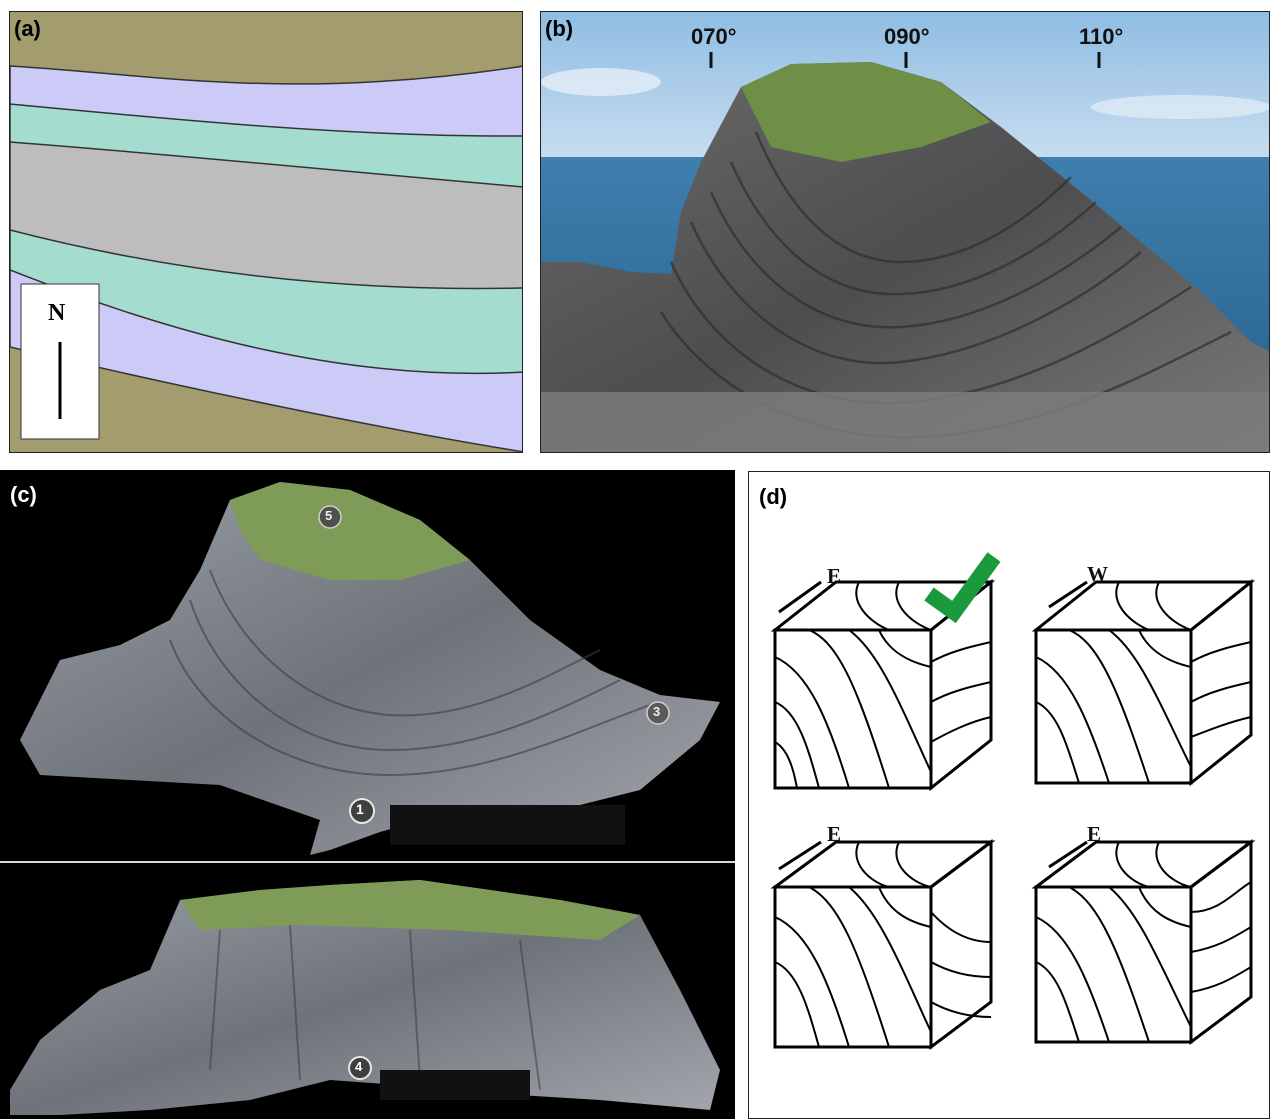 Image resolution: width=1270 pixels, height=1119 pixels. I want to click on bearing-070: 070°, so click(714, 36).